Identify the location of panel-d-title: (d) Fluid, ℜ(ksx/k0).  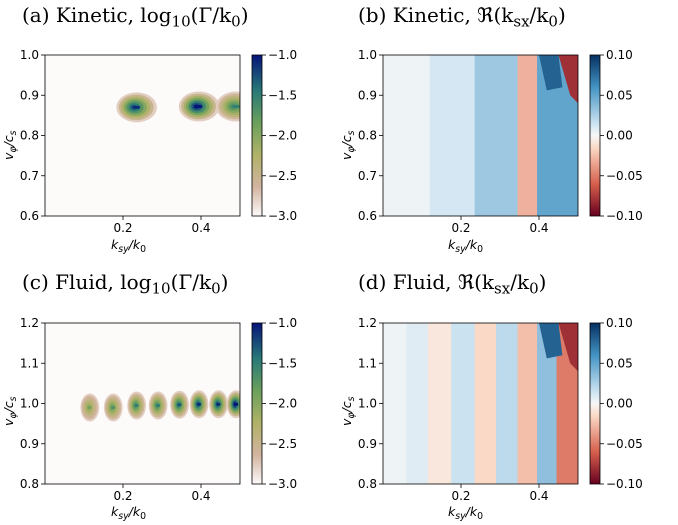
(452, 284).